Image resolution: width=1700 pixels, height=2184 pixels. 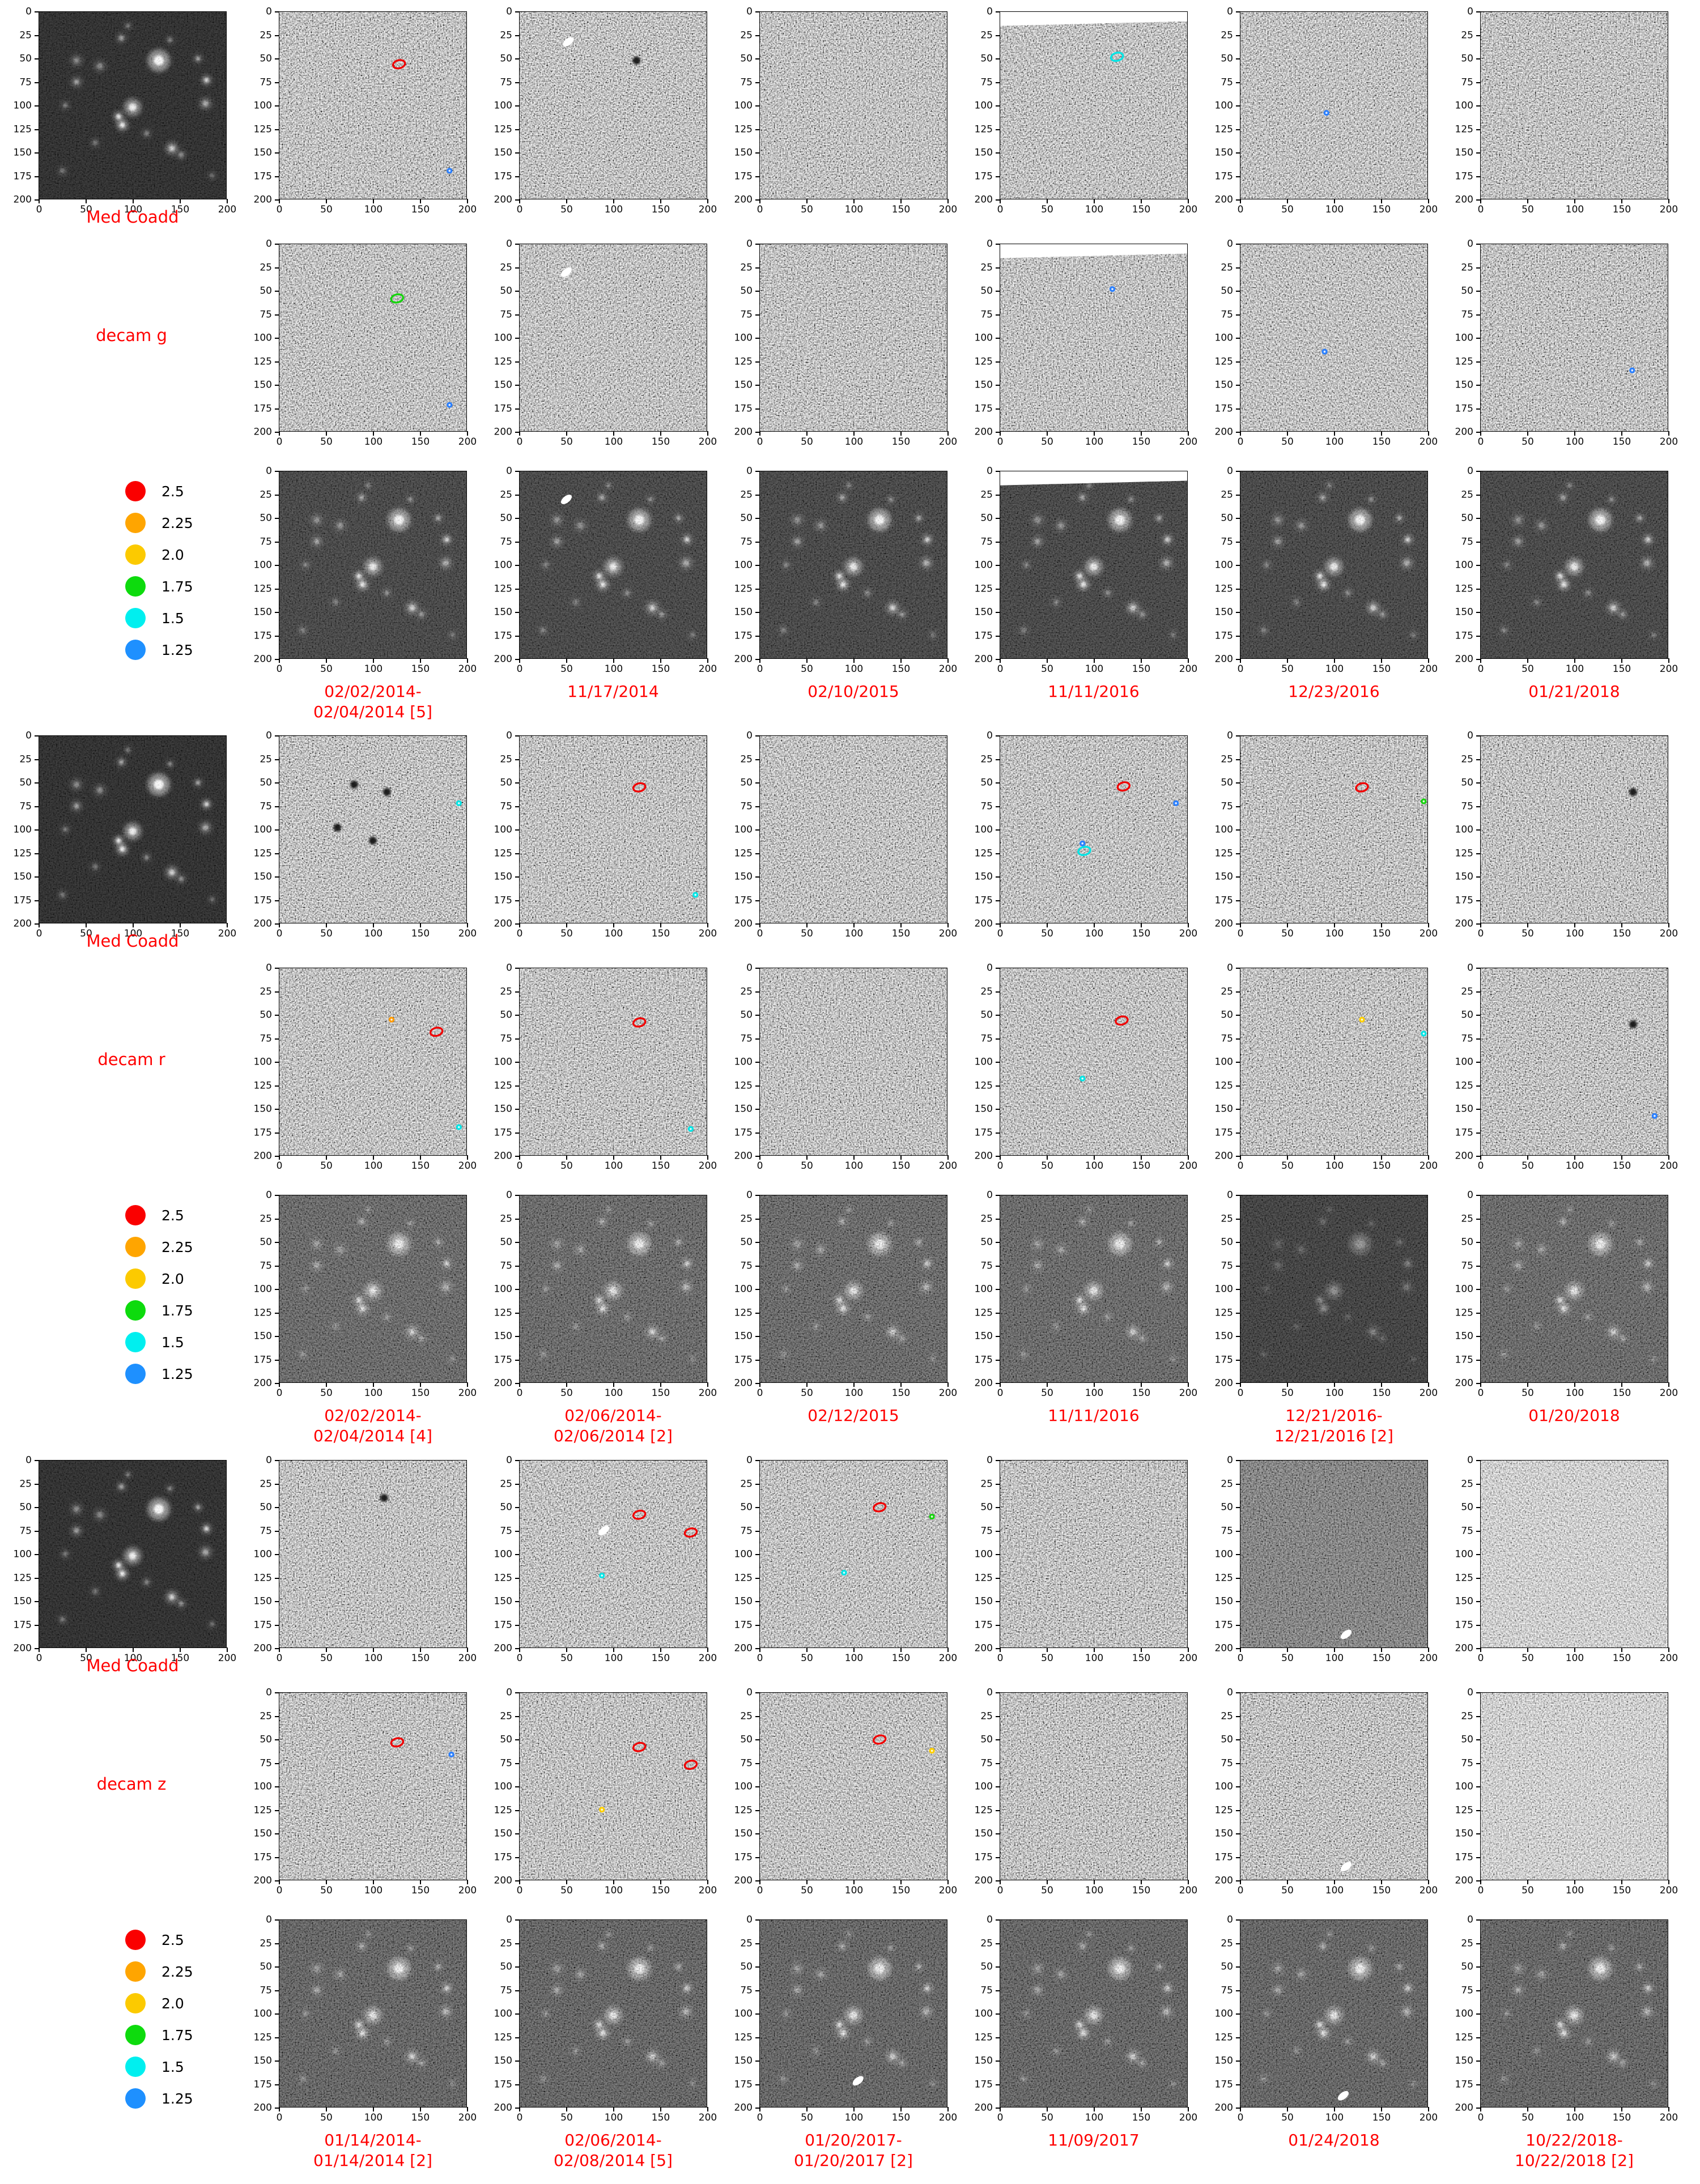 I want to click on epoch-date-label: 02/12/2015, so click(x=853, y=1416).